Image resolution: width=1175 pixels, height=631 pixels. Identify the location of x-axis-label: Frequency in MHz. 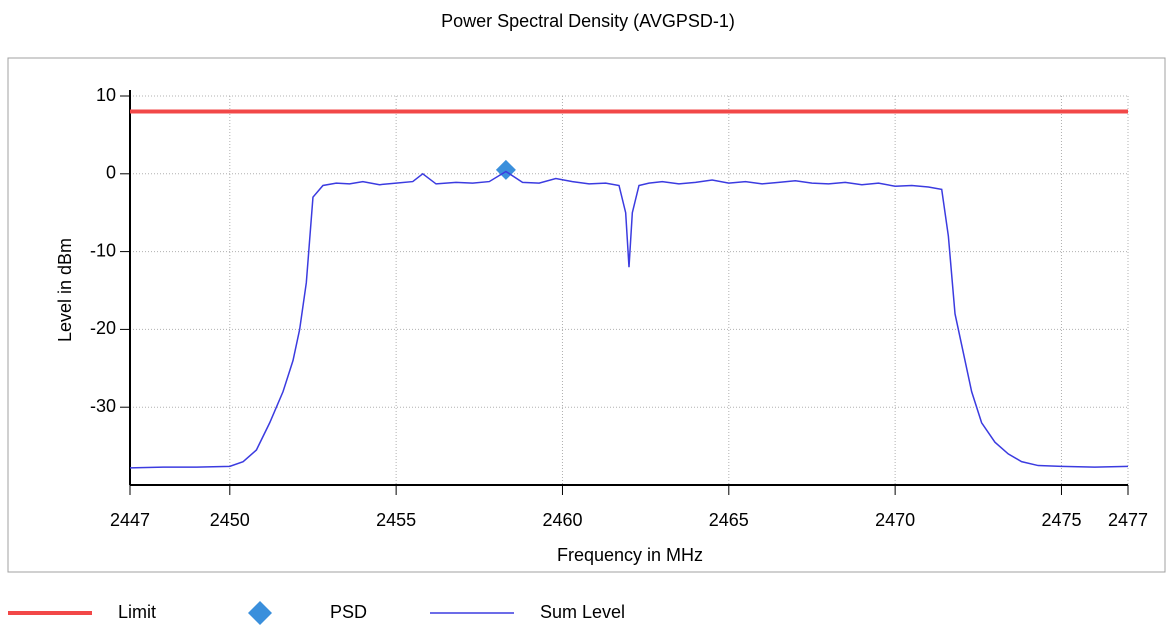
(630, 555).